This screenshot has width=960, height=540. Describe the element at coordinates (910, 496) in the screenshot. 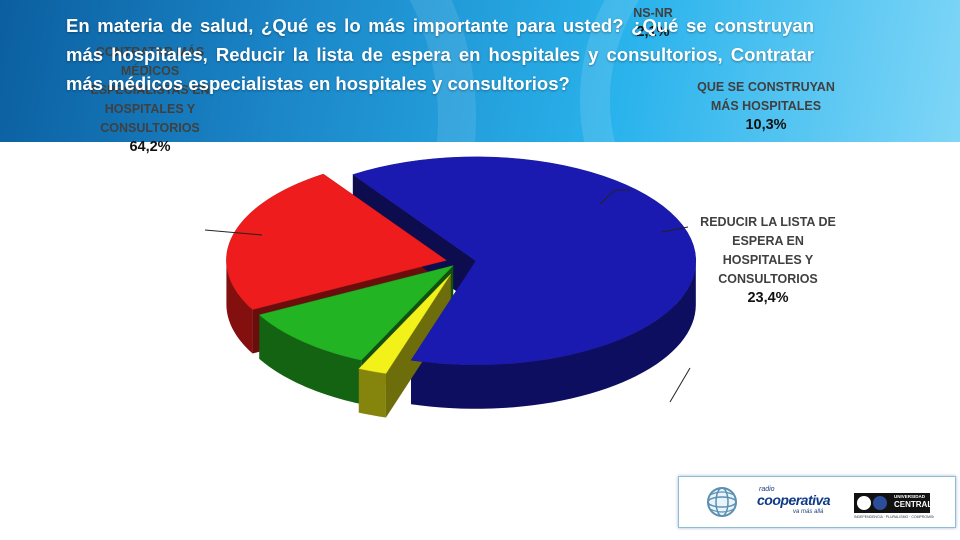

I see `university-line1: UNIVERSIDAD` at that location.